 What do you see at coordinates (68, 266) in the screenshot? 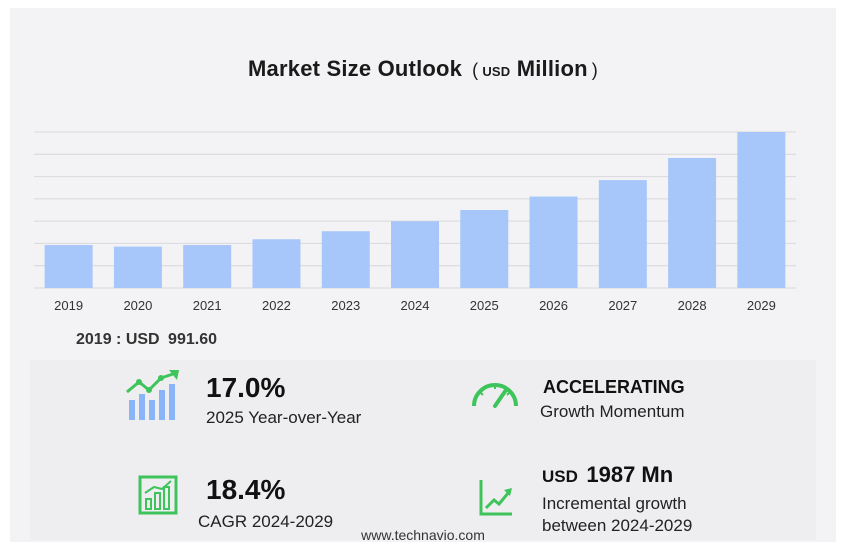
I see `bar-2019` at bounding box center [68, 266].